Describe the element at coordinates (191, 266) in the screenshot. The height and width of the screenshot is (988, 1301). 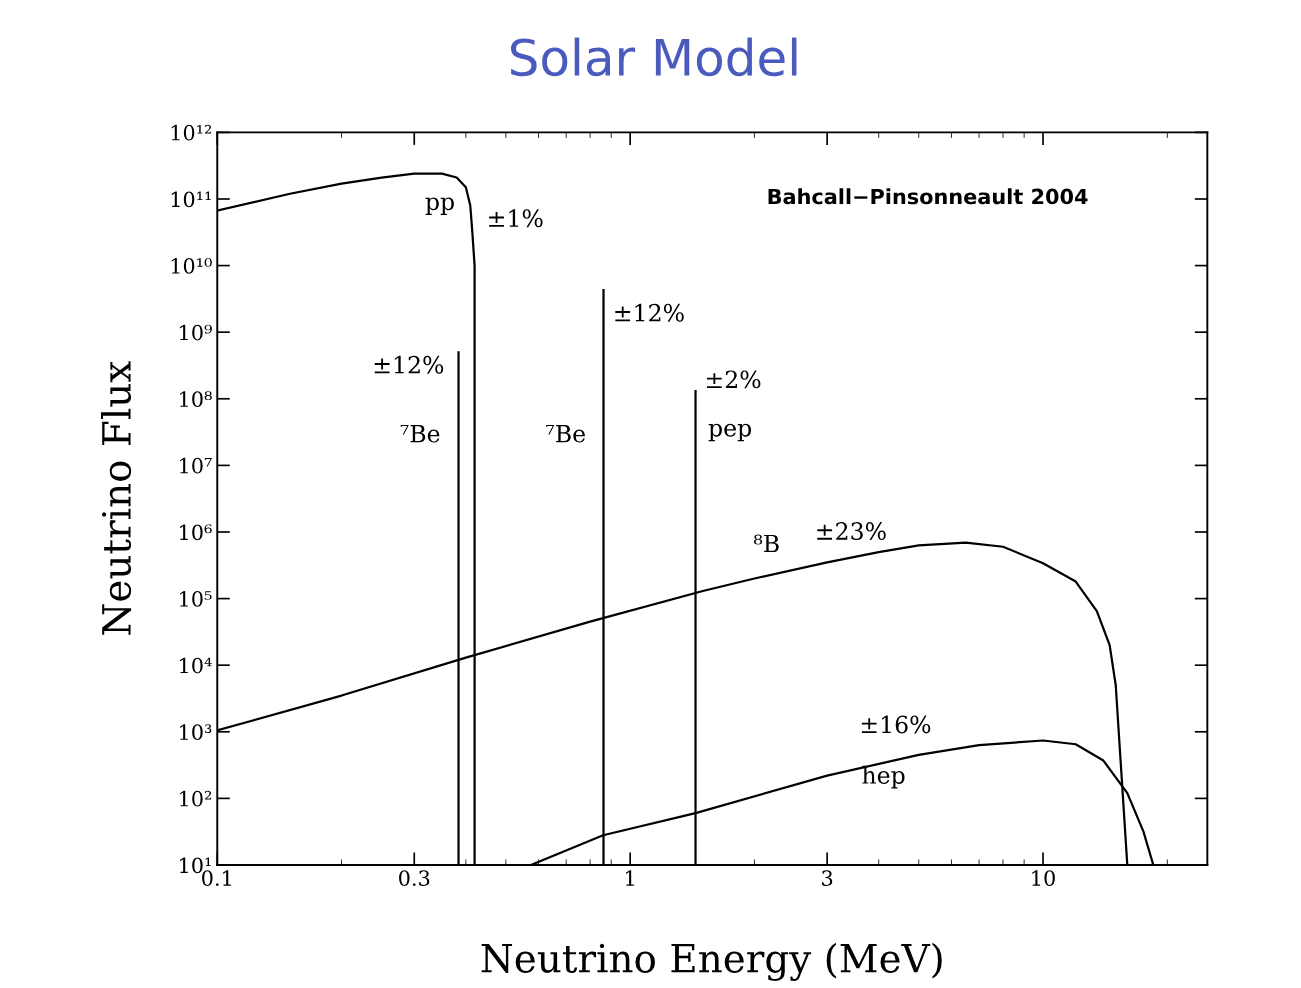
I see `y-tick-label: 10¹⁰` at that location.